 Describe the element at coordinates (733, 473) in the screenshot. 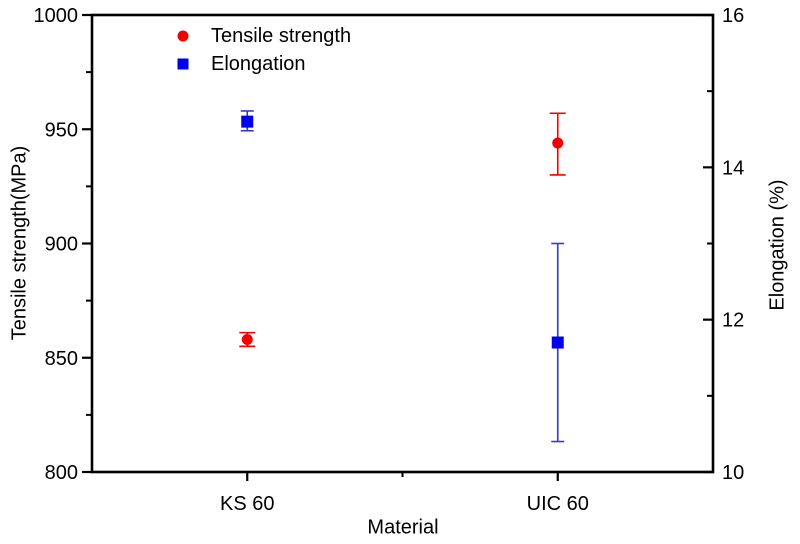

I see `y-right-tick-label: 10` at that location.